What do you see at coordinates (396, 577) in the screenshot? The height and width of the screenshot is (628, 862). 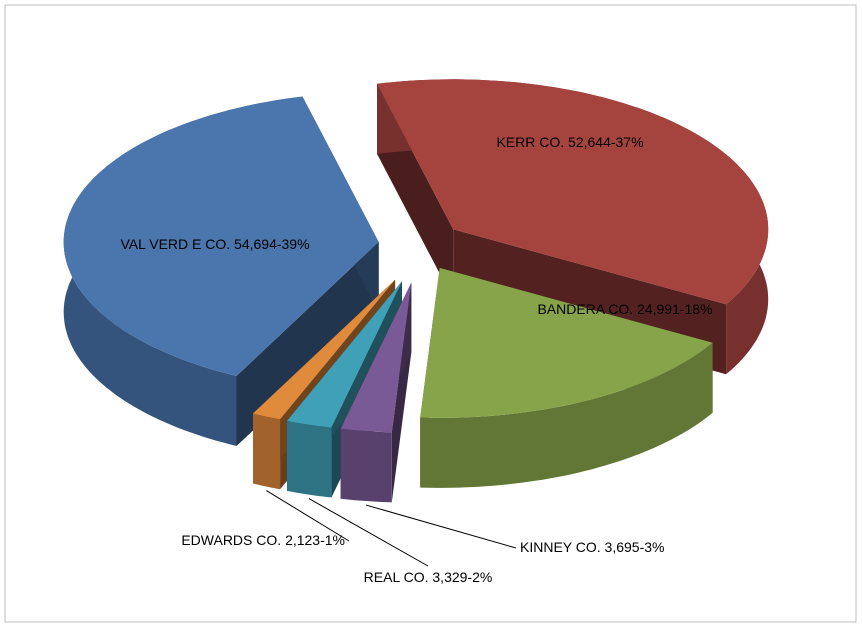 I see `category-label: REAL CO.` at bounding box center [396, 577].